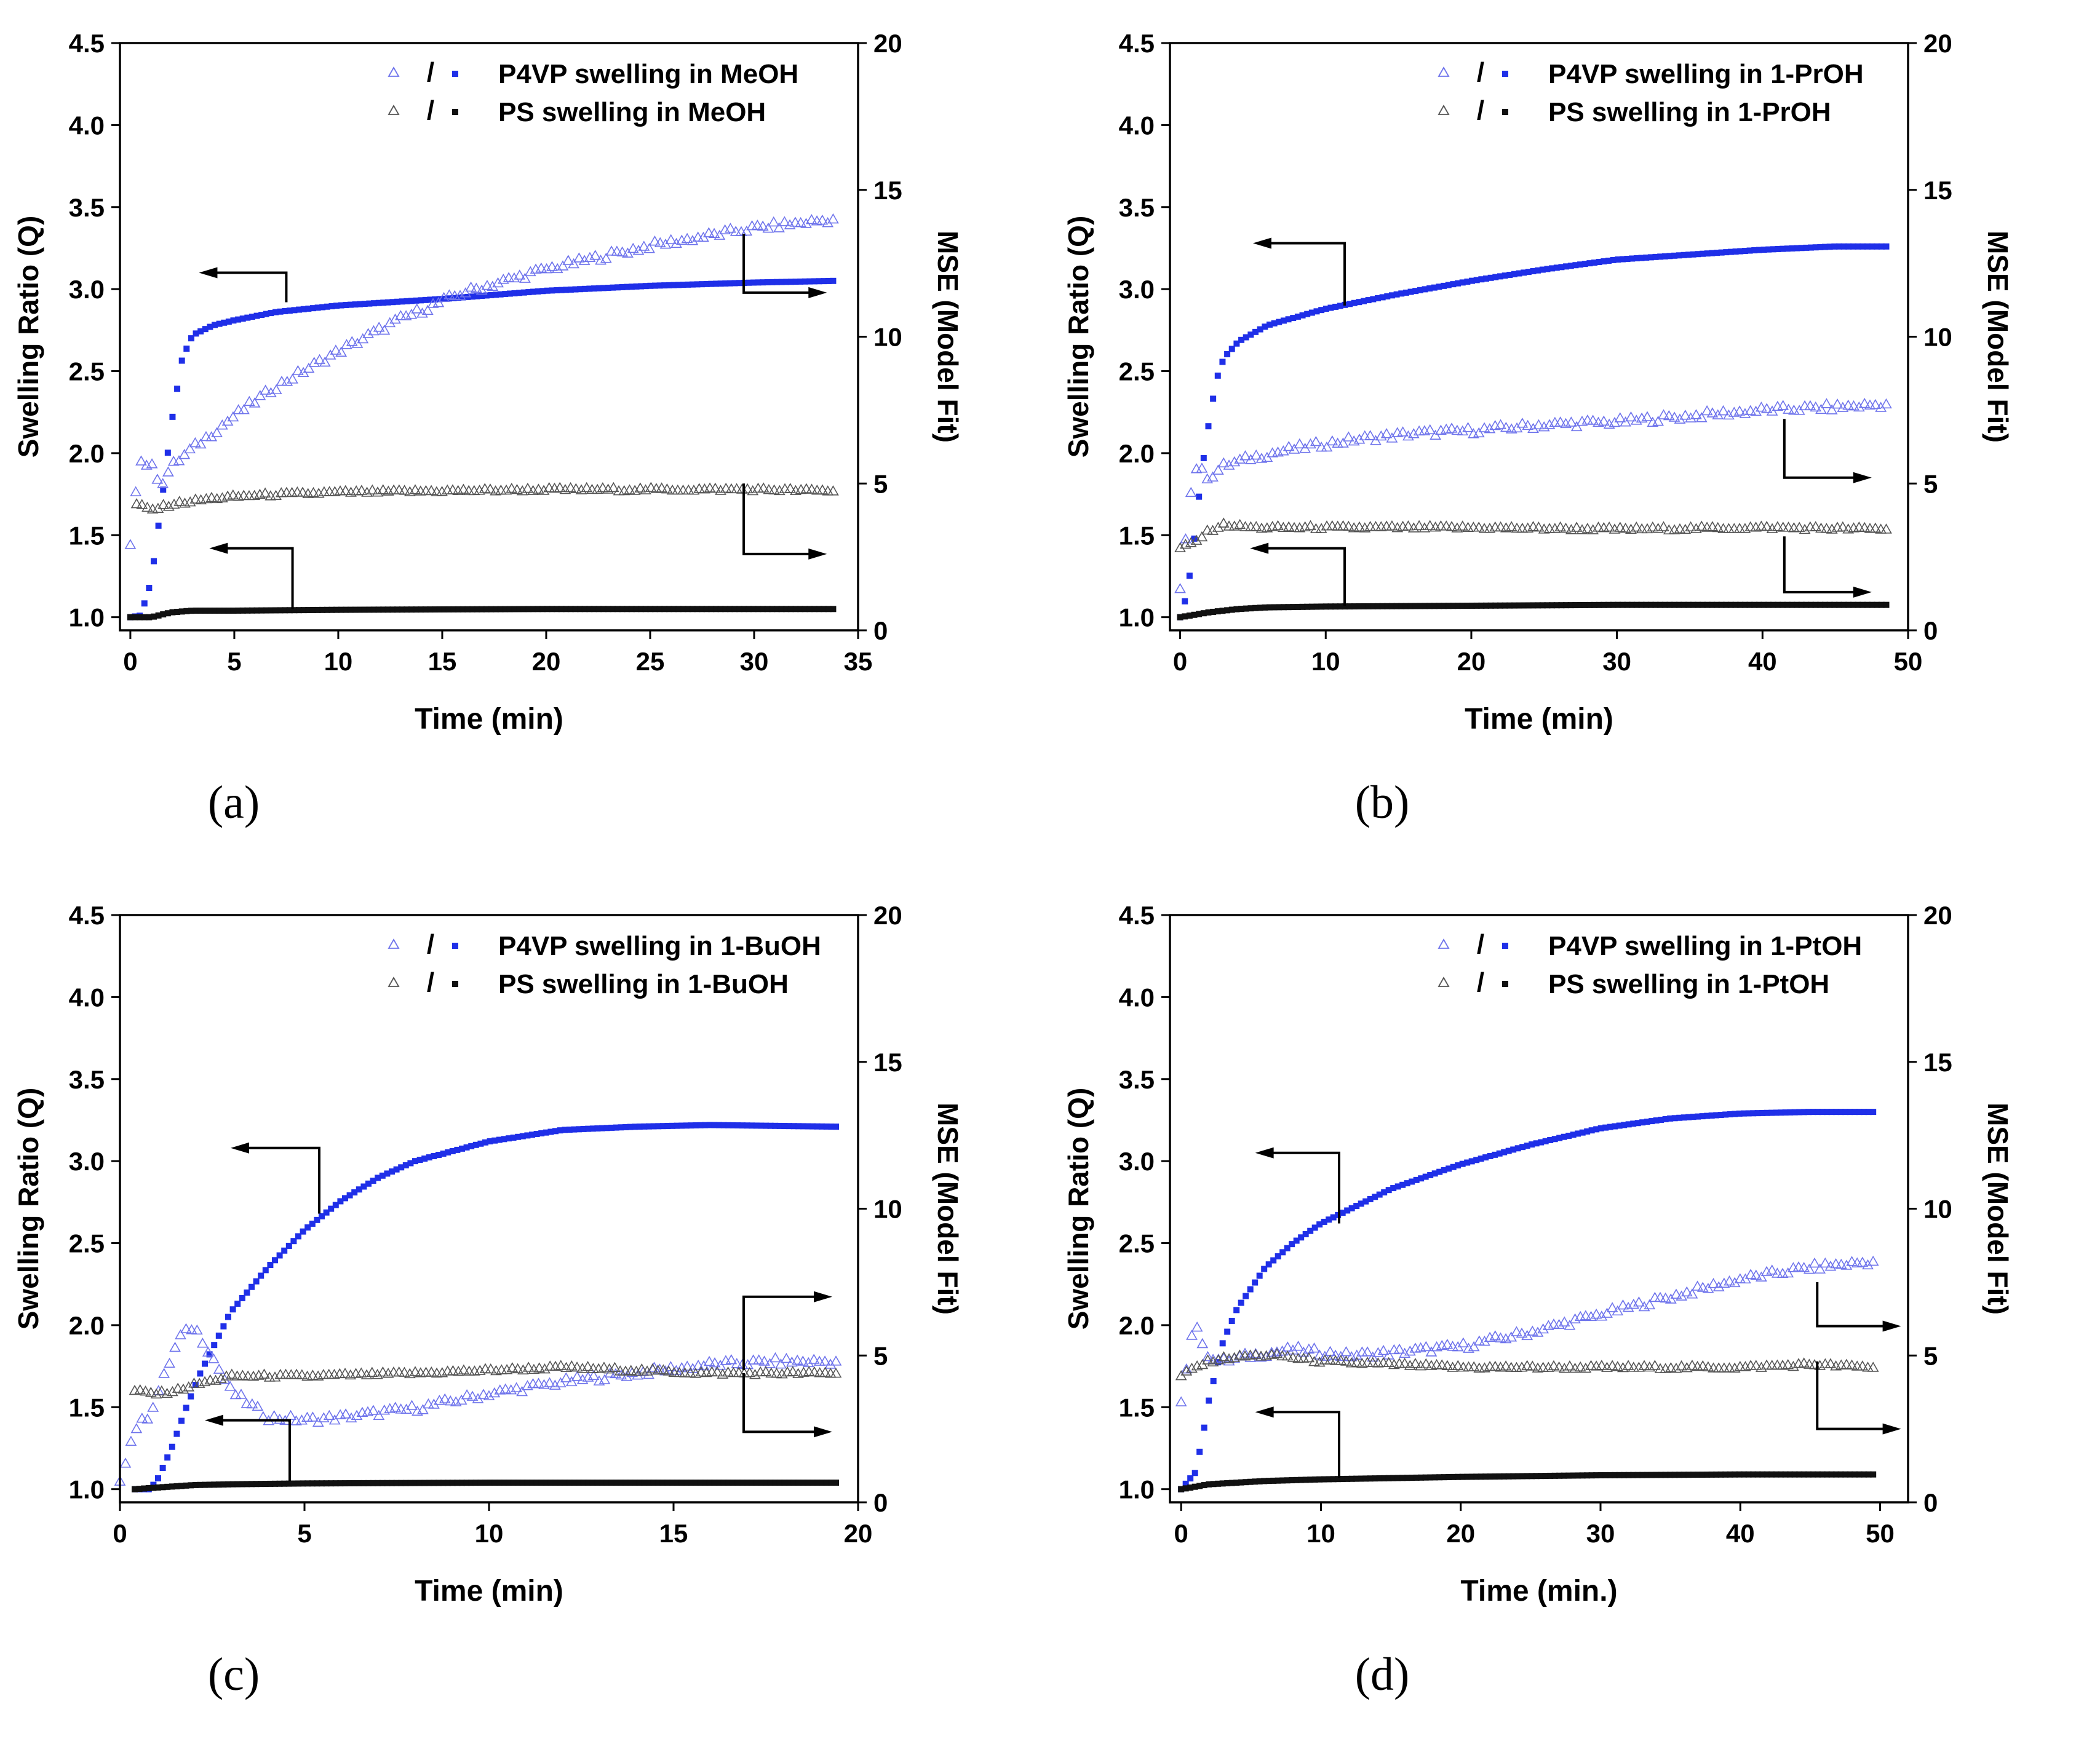  I want to click on y-tick-label: 4.5, so click(87, 915).